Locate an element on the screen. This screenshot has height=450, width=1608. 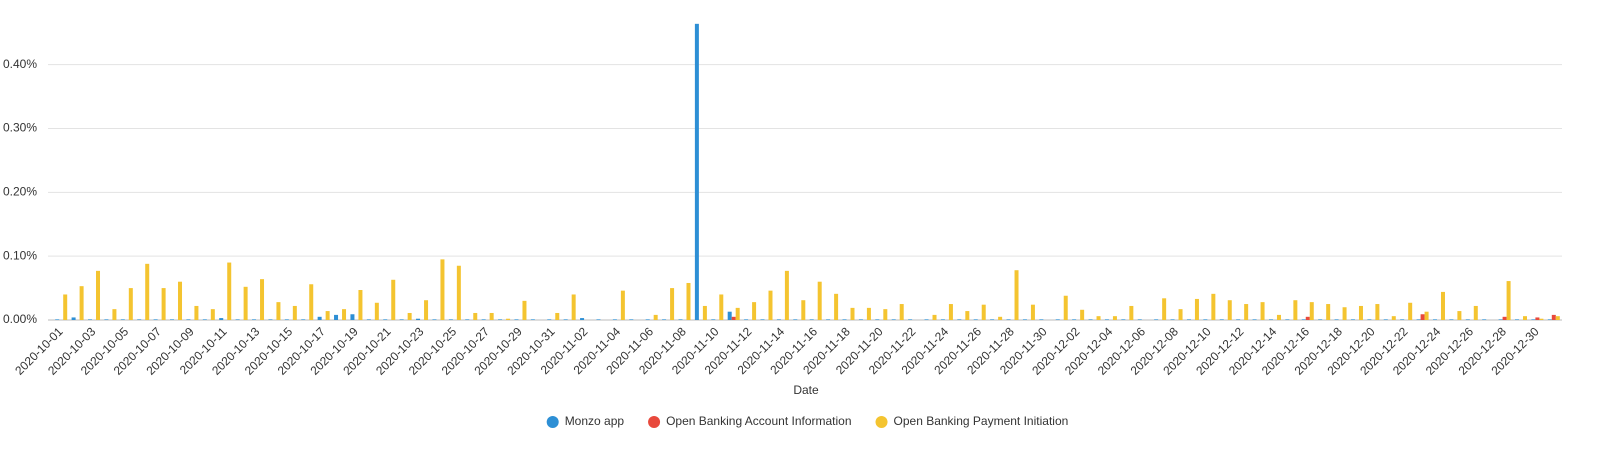
x-axis-title: Date is located at coordinates (806, 390).